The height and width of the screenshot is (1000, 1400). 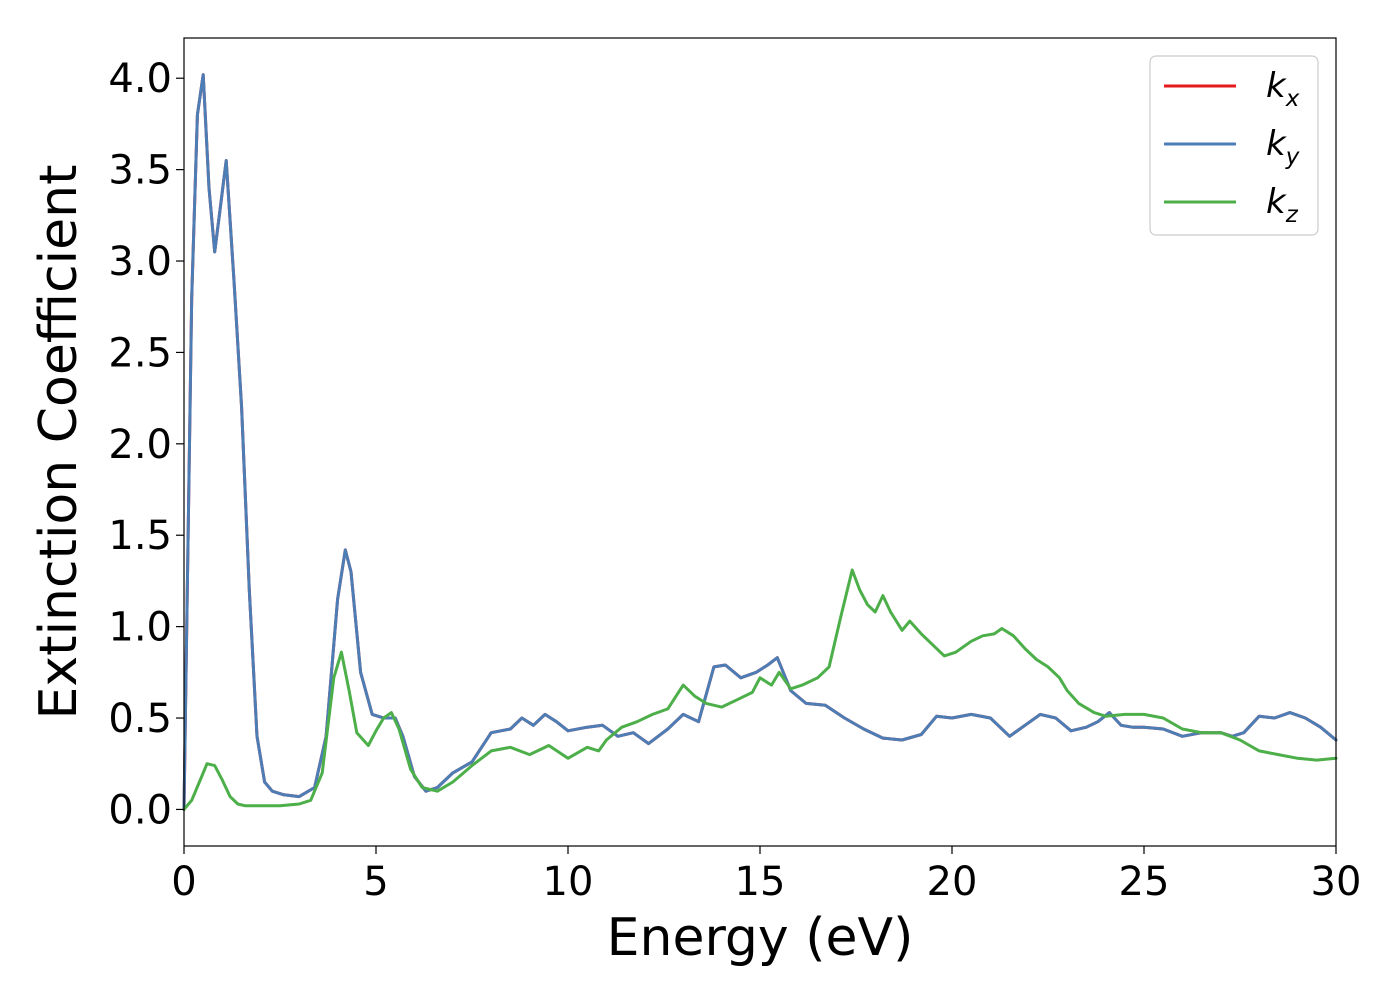 I want to click on y-tick-label: 1.0, so click(x=140, y=628).